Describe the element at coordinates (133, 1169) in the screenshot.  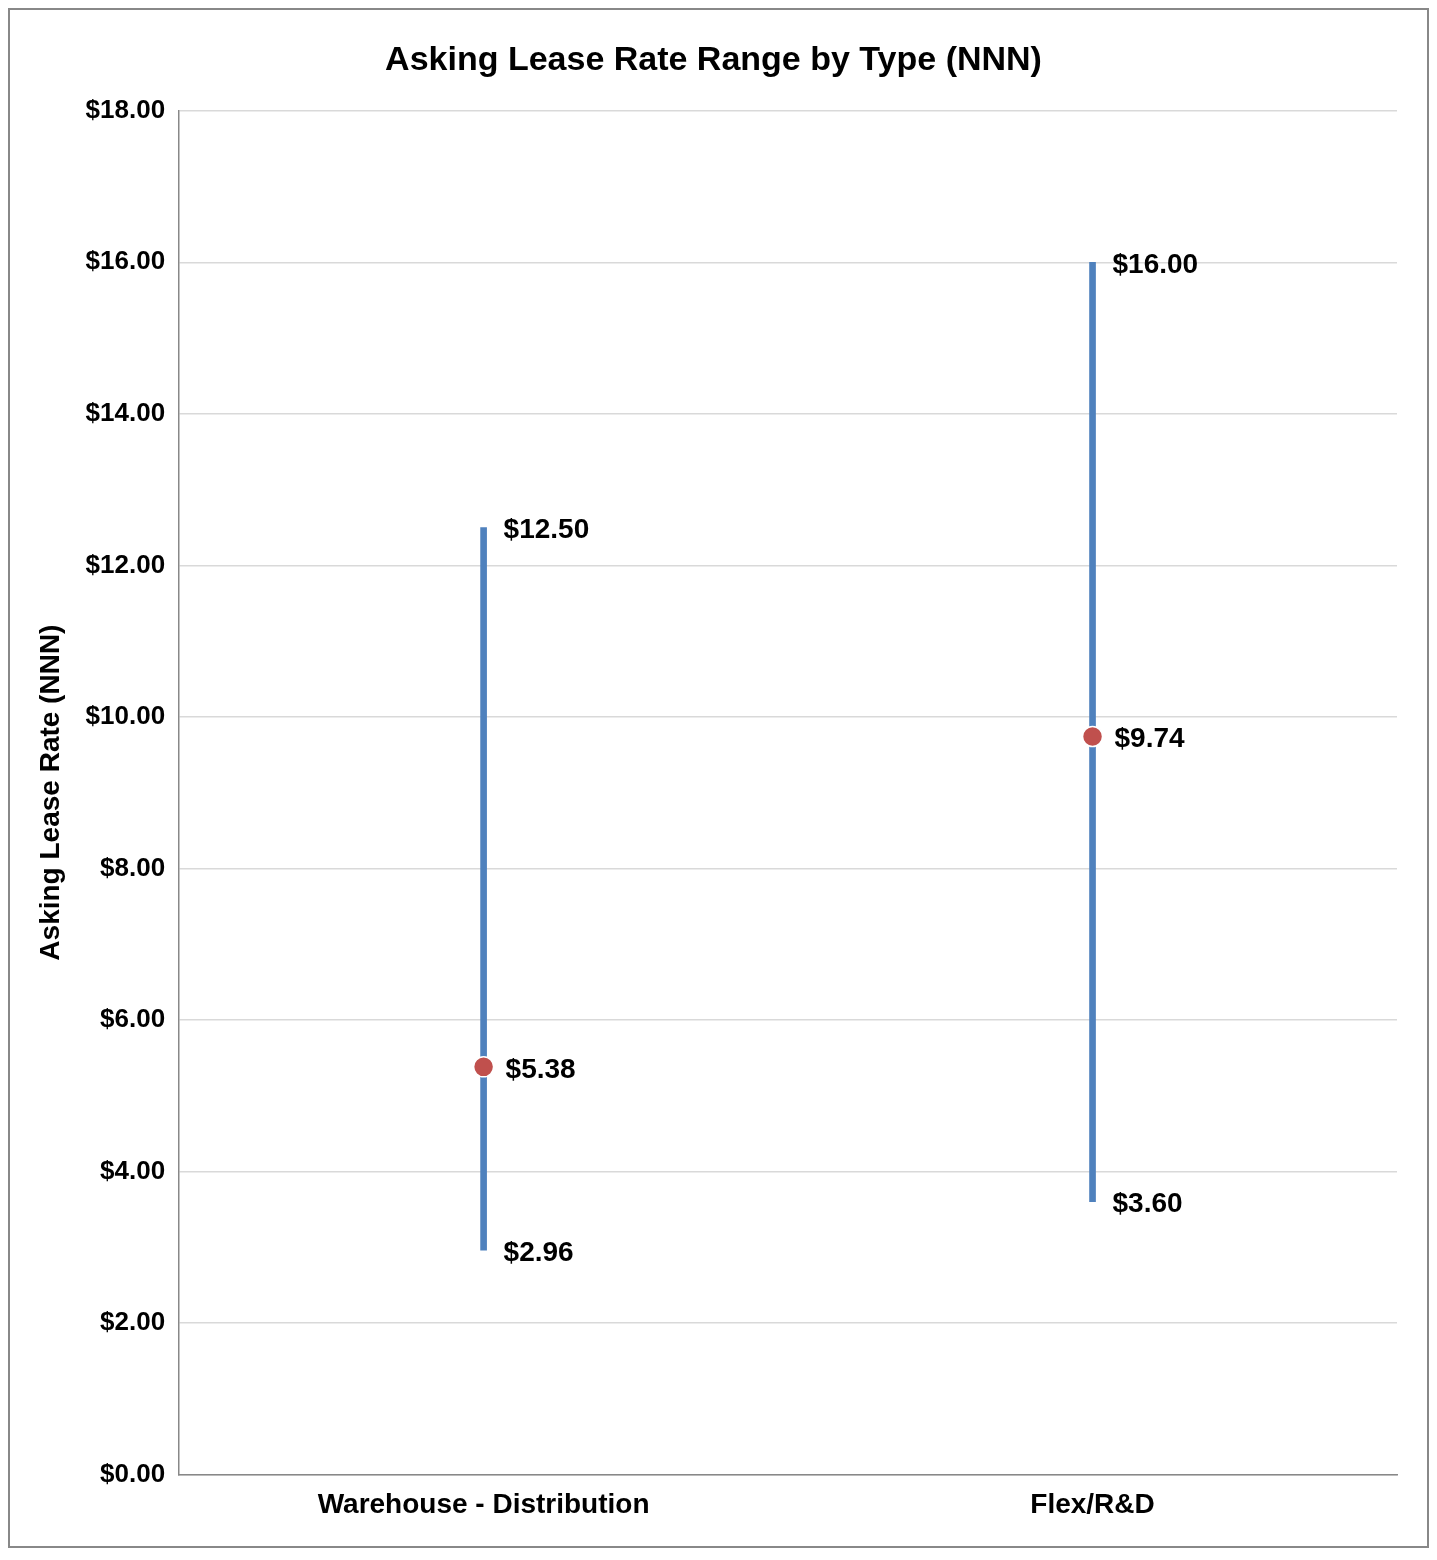
I see `y-tick-label: $4.00` at that location.